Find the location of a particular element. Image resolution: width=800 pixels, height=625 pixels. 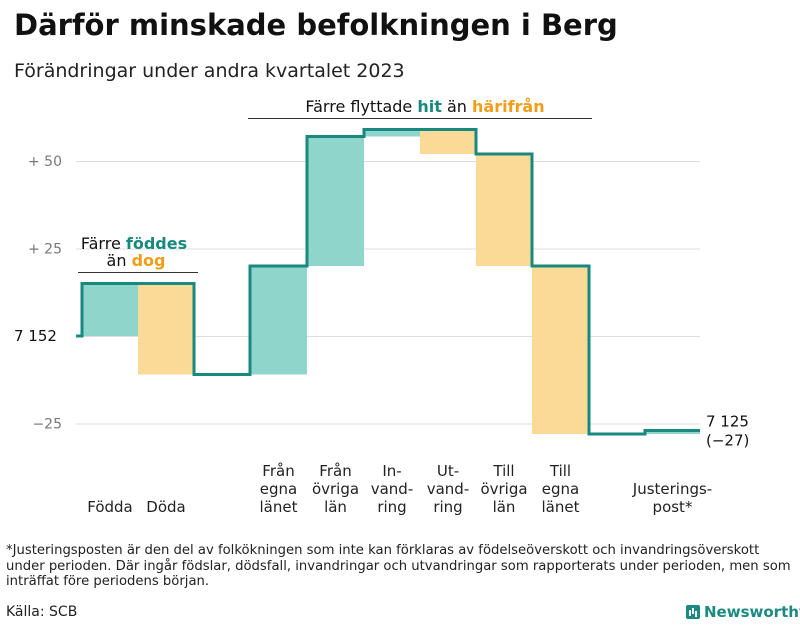

category-label-line: Födda is located at coordinates (110, 507).